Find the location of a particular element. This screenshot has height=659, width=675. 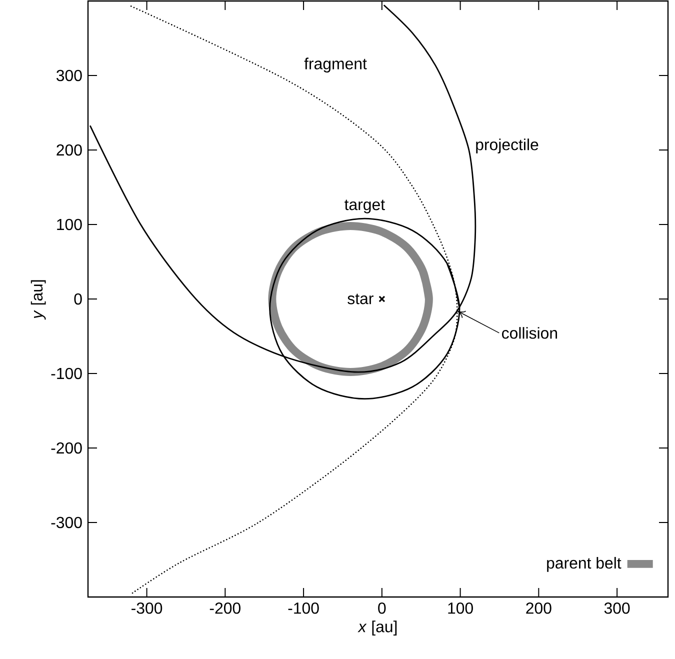

x-tick-label: 200 is located at coordinates (539, 608).